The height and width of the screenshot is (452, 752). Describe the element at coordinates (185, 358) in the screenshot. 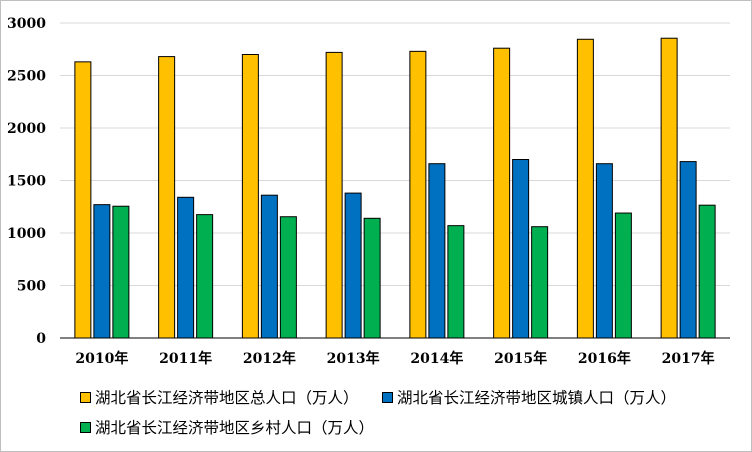

I see `x-tick-label: 2011年` at that location.